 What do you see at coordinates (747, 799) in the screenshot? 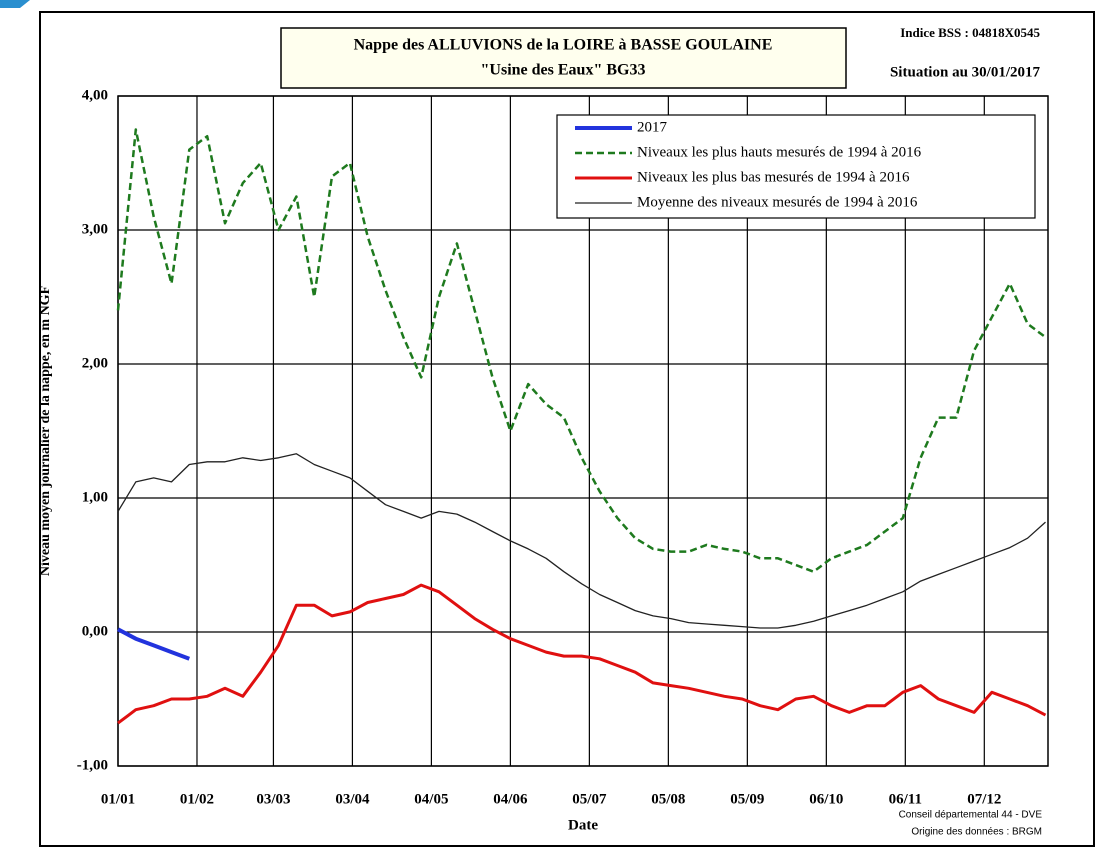
I see `x-tick-label: 05/09` at bounding box center [747, 799].